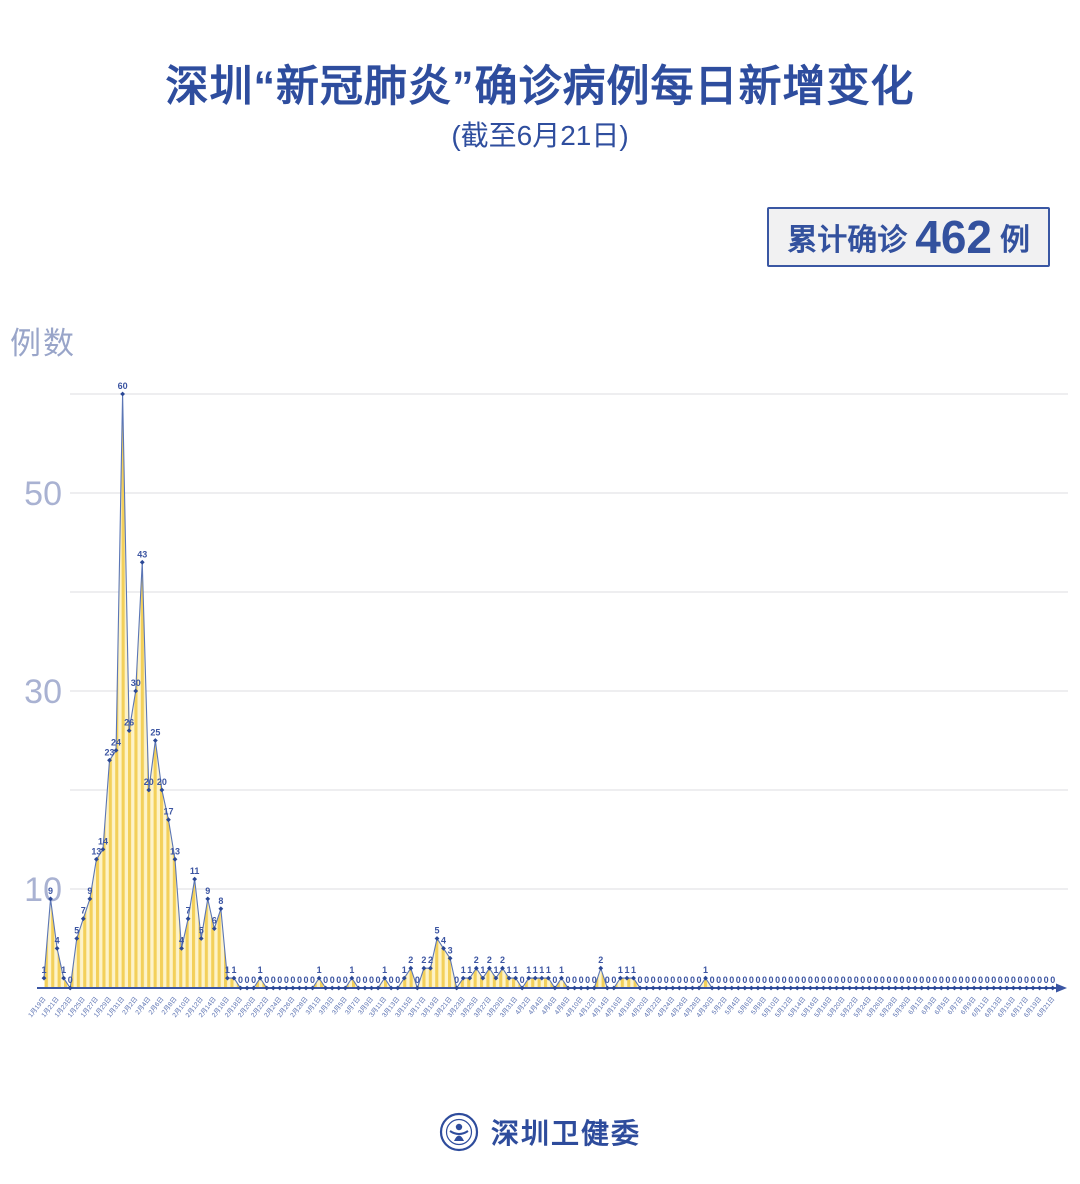  What do you see at coordinates (116, 742) in the screenshot?
I see `data-point-label: 24` at bounding box center [116, 742].